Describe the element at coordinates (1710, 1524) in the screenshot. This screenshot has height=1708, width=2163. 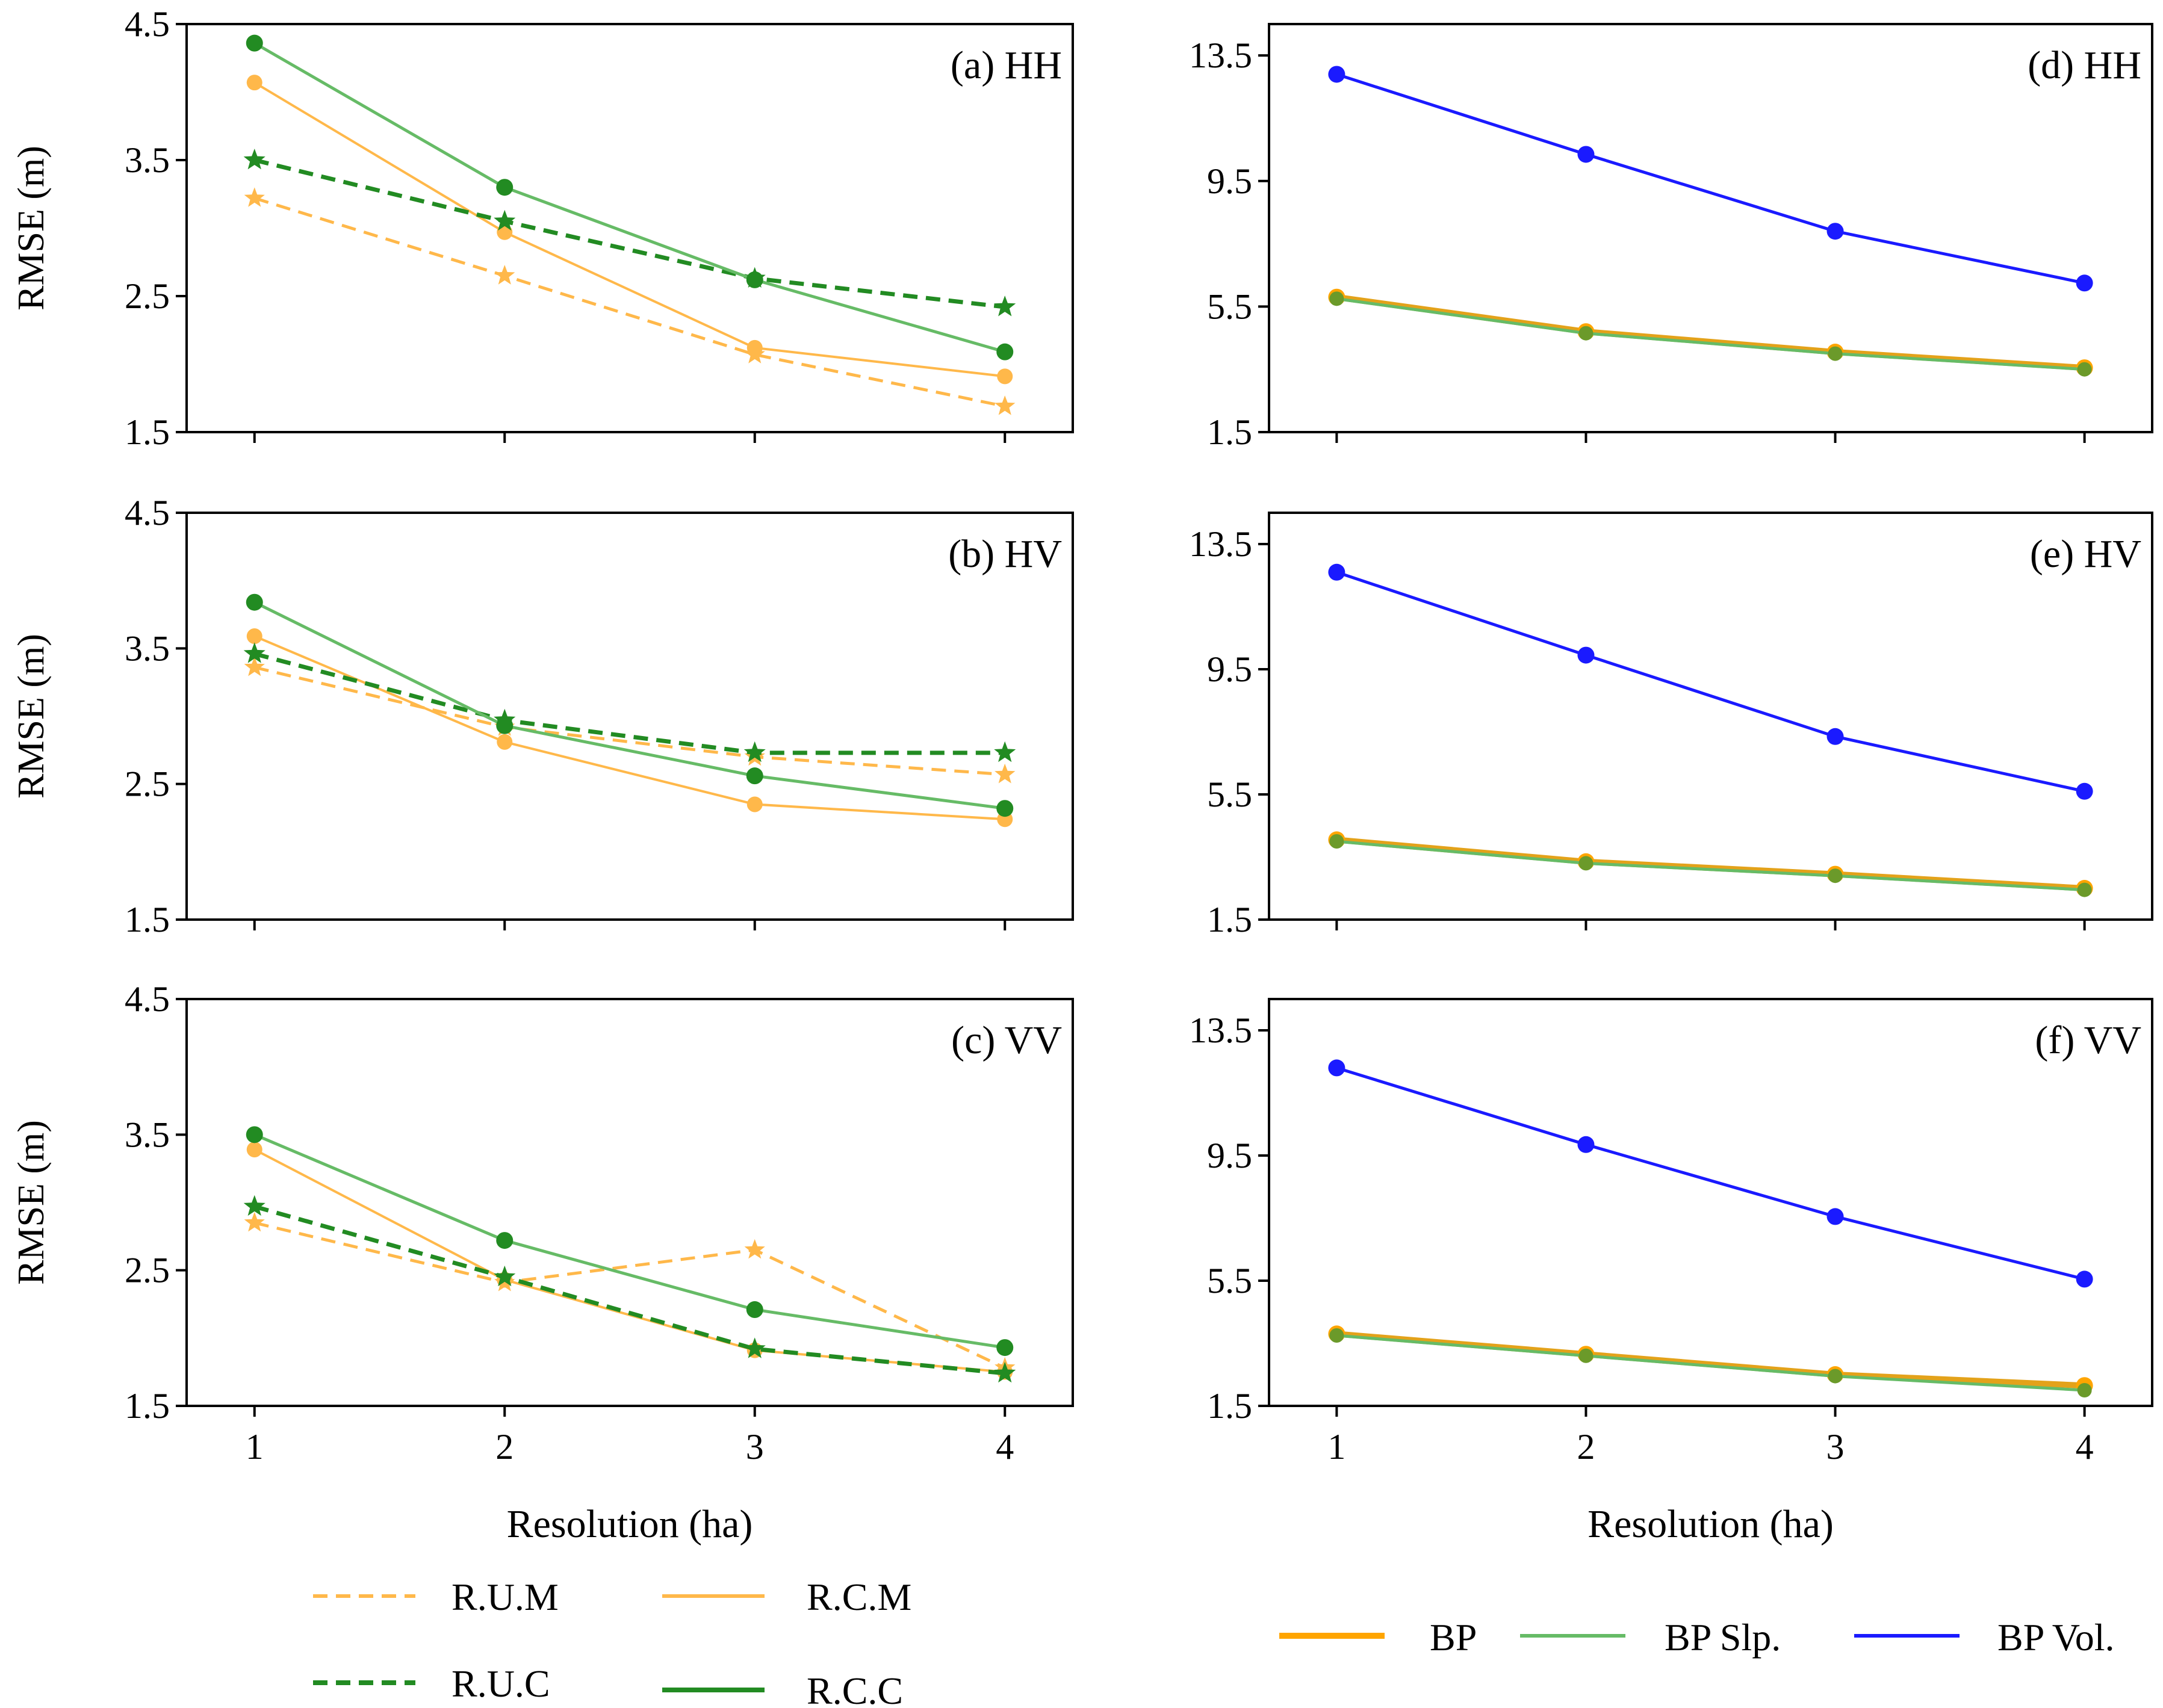
I see `x-axis-label: Resolution (ha)` at that location.